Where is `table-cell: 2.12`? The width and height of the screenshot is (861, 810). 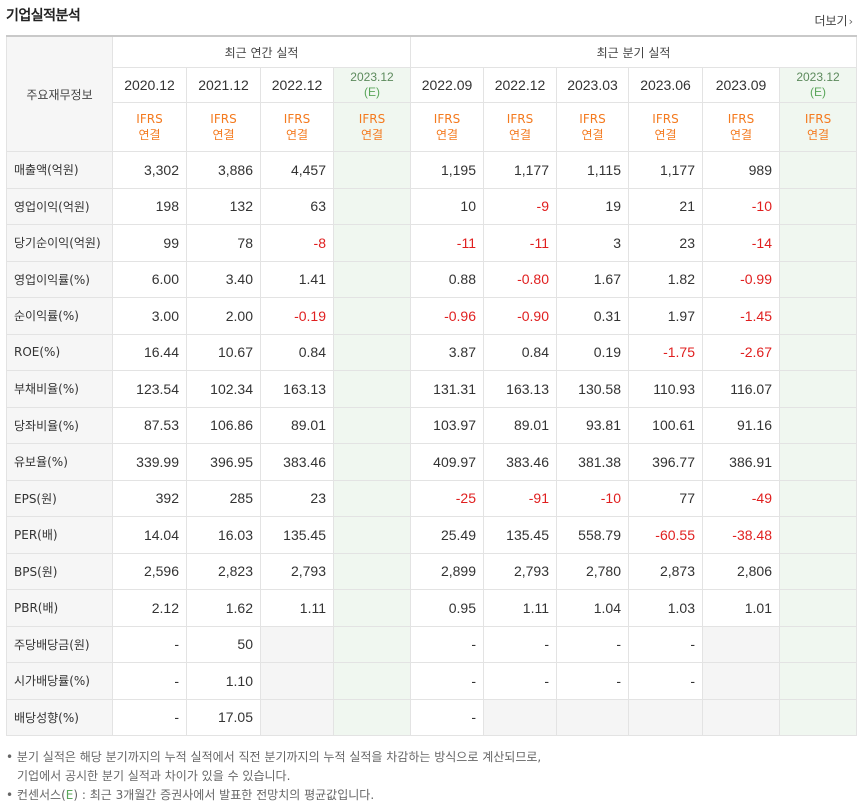
table-cell: 2.12 is located at coordinates (149, 608).